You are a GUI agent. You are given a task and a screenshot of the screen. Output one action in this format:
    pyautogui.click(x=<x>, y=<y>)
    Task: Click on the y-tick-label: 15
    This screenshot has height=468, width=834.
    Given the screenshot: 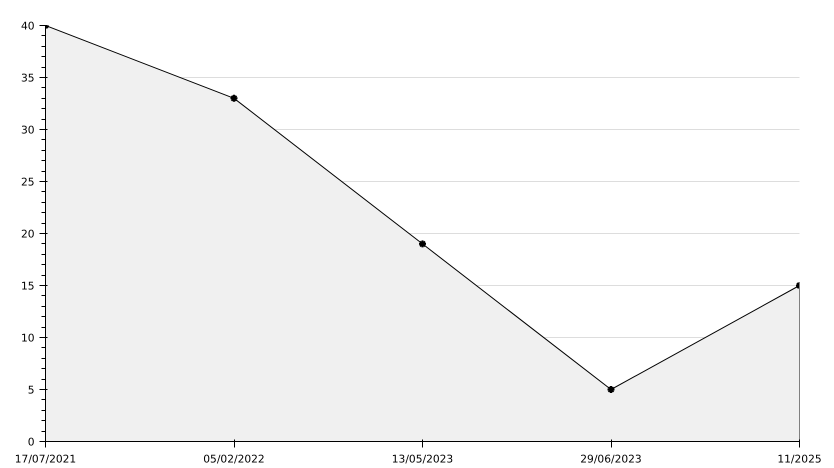 What is the action you would take?
    pyautogui.click(x=27, y=286)
    